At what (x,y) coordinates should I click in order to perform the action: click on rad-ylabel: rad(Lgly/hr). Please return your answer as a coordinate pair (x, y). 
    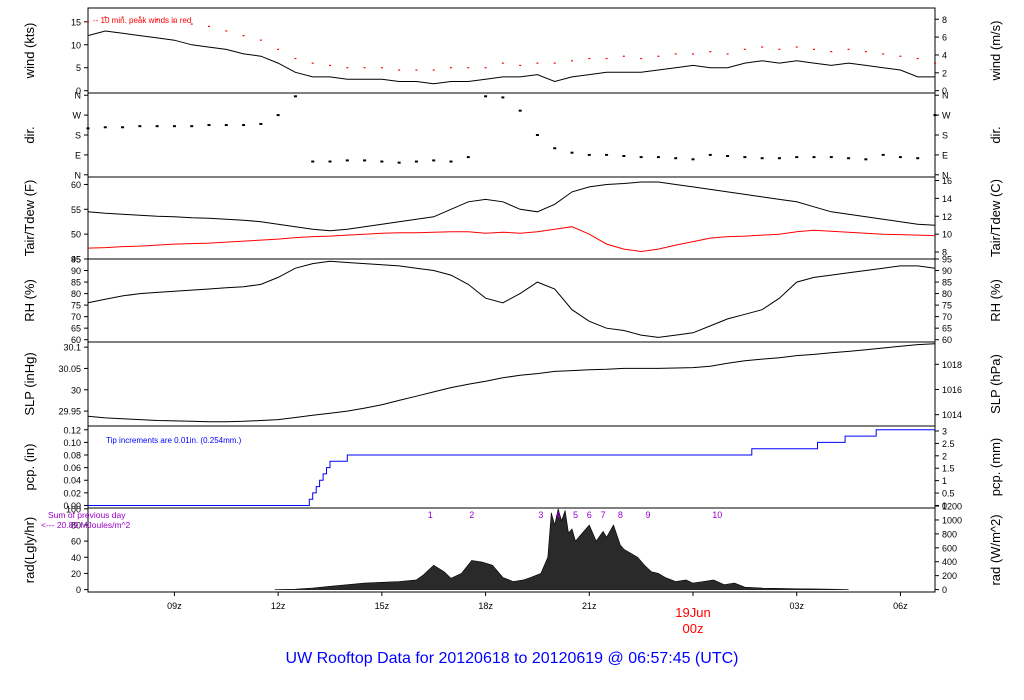
    Looking at the image, I should click on (29, 550).